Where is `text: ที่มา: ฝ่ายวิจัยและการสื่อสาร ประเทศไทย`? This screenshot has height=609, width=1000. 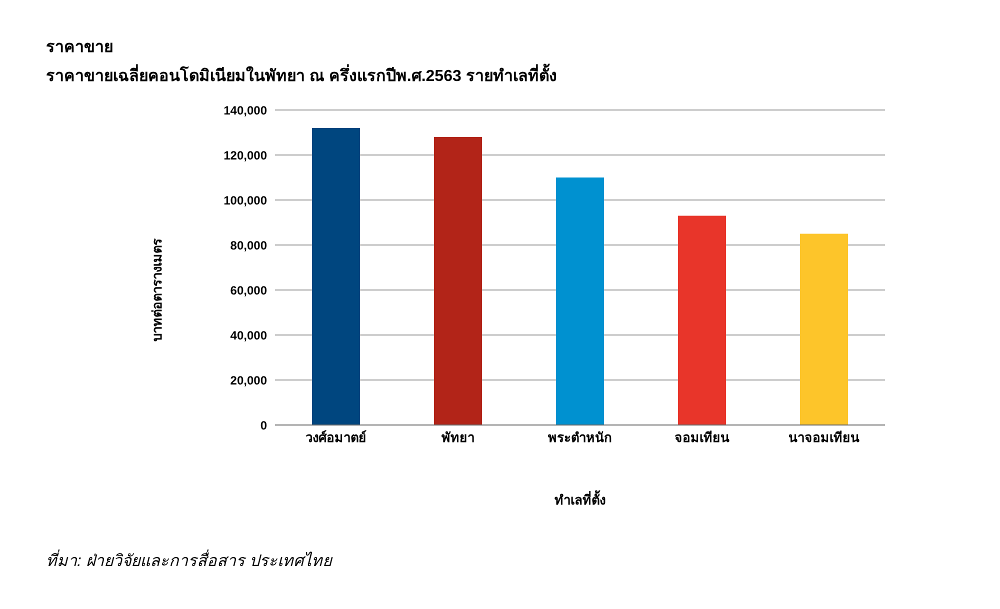 text: ที่มา: ฝ่ายวิจัยและการสื่อสาร ประเทศไทย is located at coordinates (189, 560).